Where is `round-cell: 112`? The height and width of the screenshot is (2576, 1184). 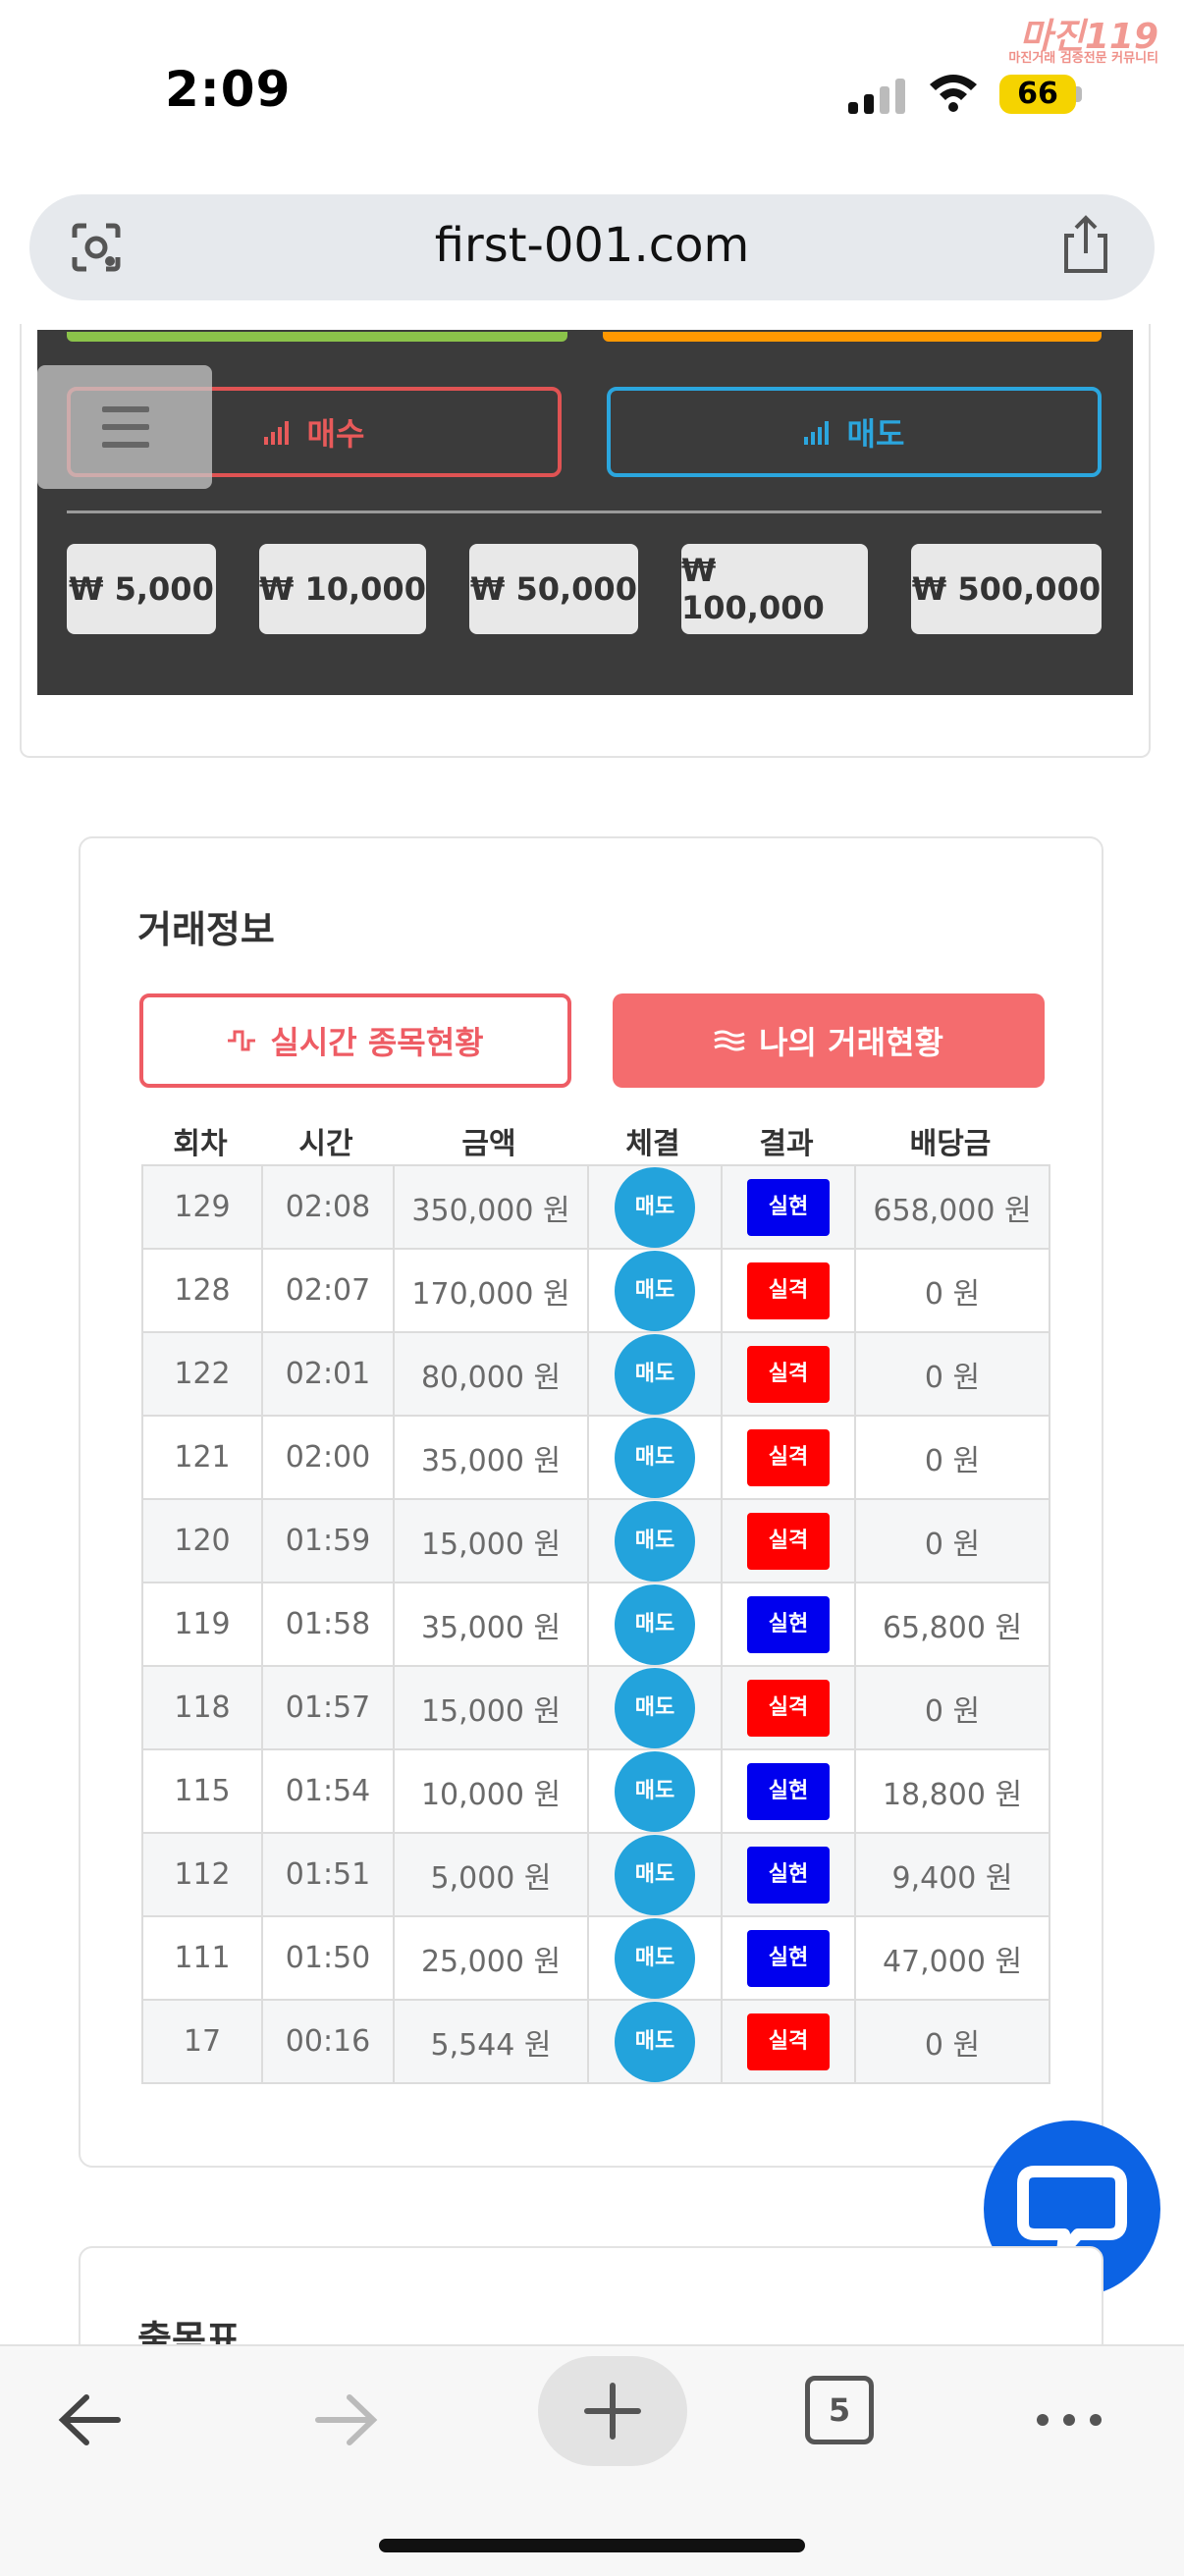 round-cell: 112 is located at coordinates (202, 1874).